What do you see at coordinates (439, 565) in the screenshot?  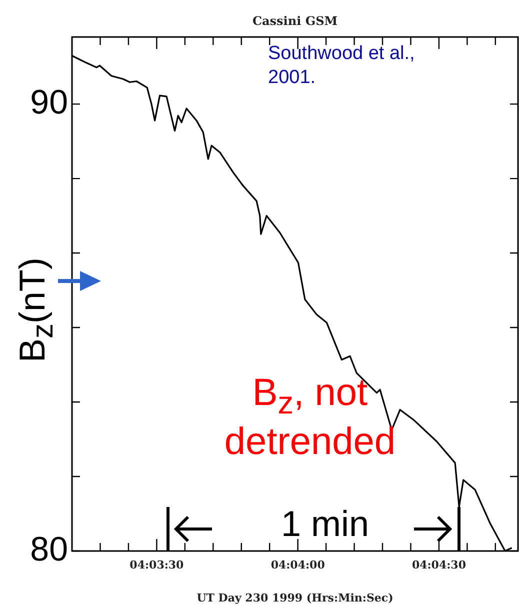 I see `x-tick-label: 04:04:30` at bounding box center [439, 565].